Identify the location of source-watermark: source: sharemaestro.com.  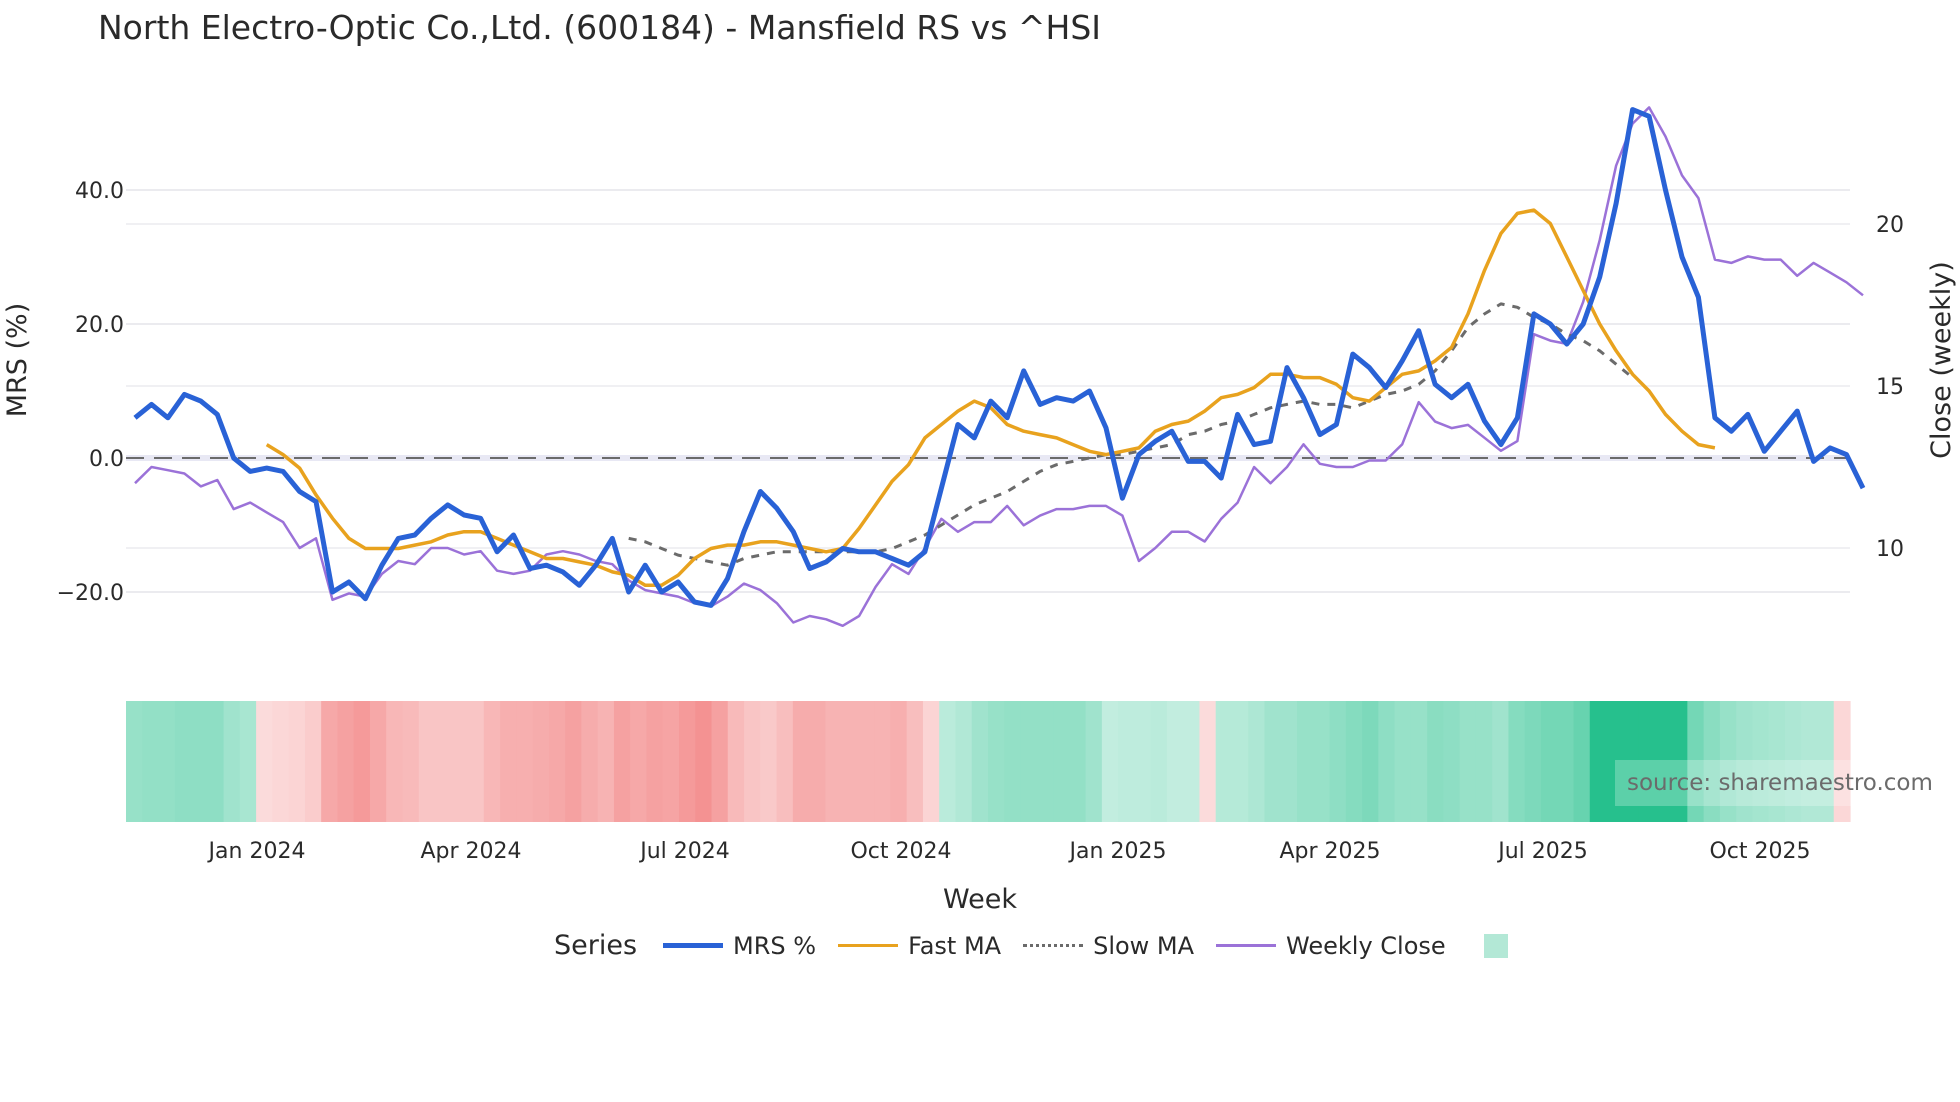
(1774, 783).